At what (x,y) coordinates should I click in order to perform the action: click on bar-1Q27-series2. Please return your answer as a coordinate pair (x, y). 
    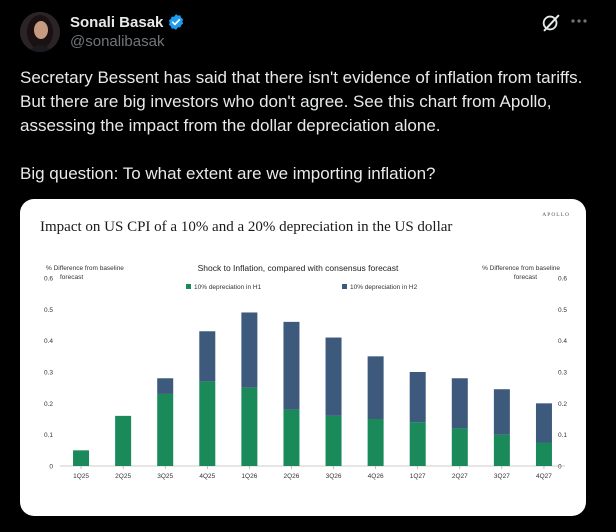
    Looking at the image, I should click on (417, 397).